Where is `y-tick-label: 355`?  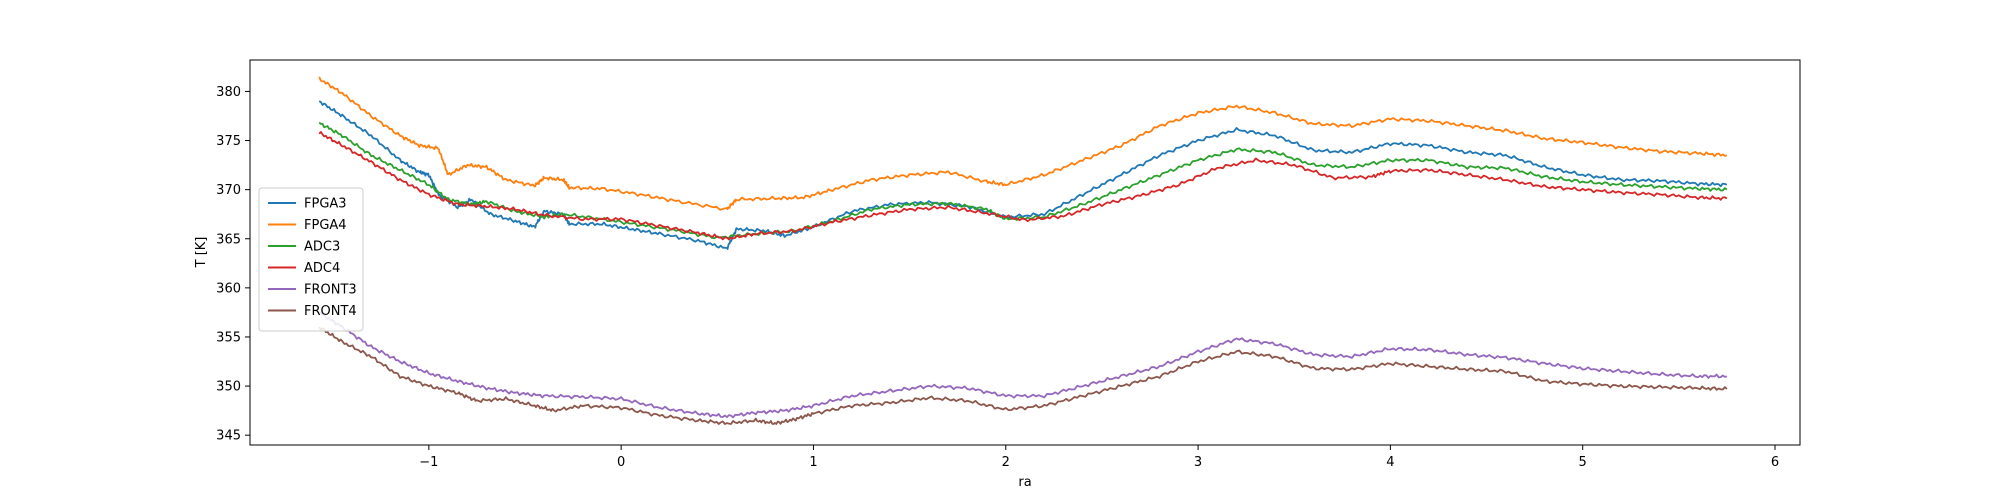
y-tick-label: 355 is located at coordinates (228, 337).